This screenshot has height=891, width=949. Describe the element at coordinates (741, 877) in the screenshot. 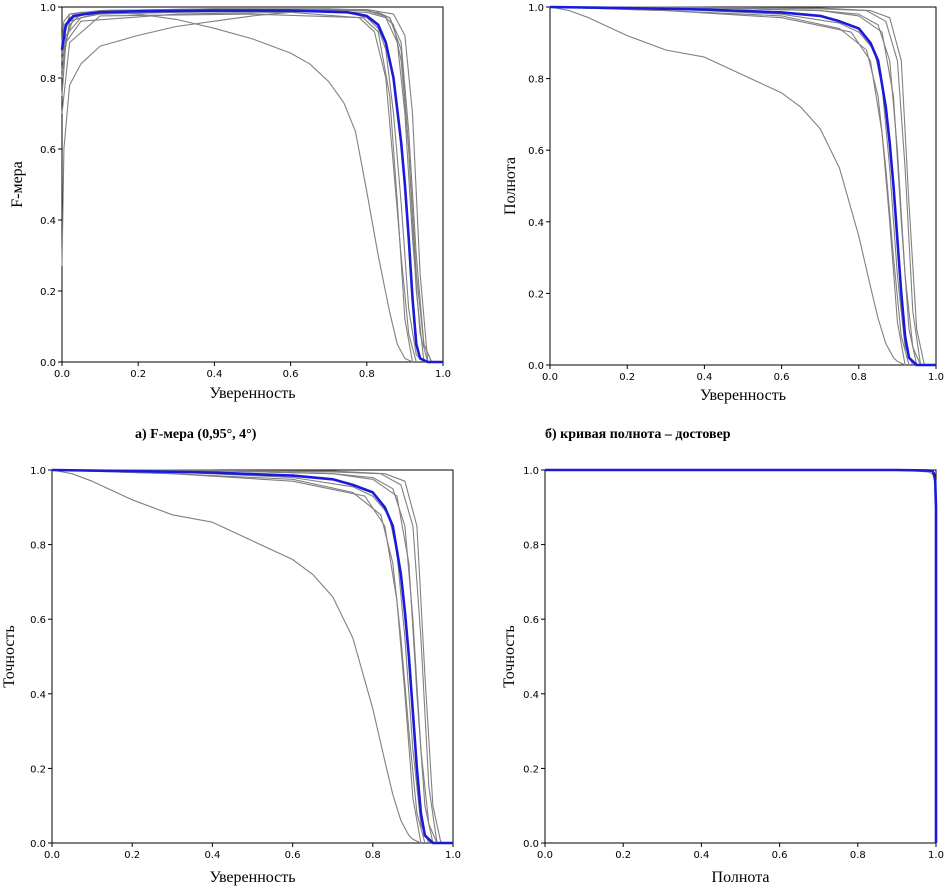

I see `x-axis-label: Полнота` at that location.